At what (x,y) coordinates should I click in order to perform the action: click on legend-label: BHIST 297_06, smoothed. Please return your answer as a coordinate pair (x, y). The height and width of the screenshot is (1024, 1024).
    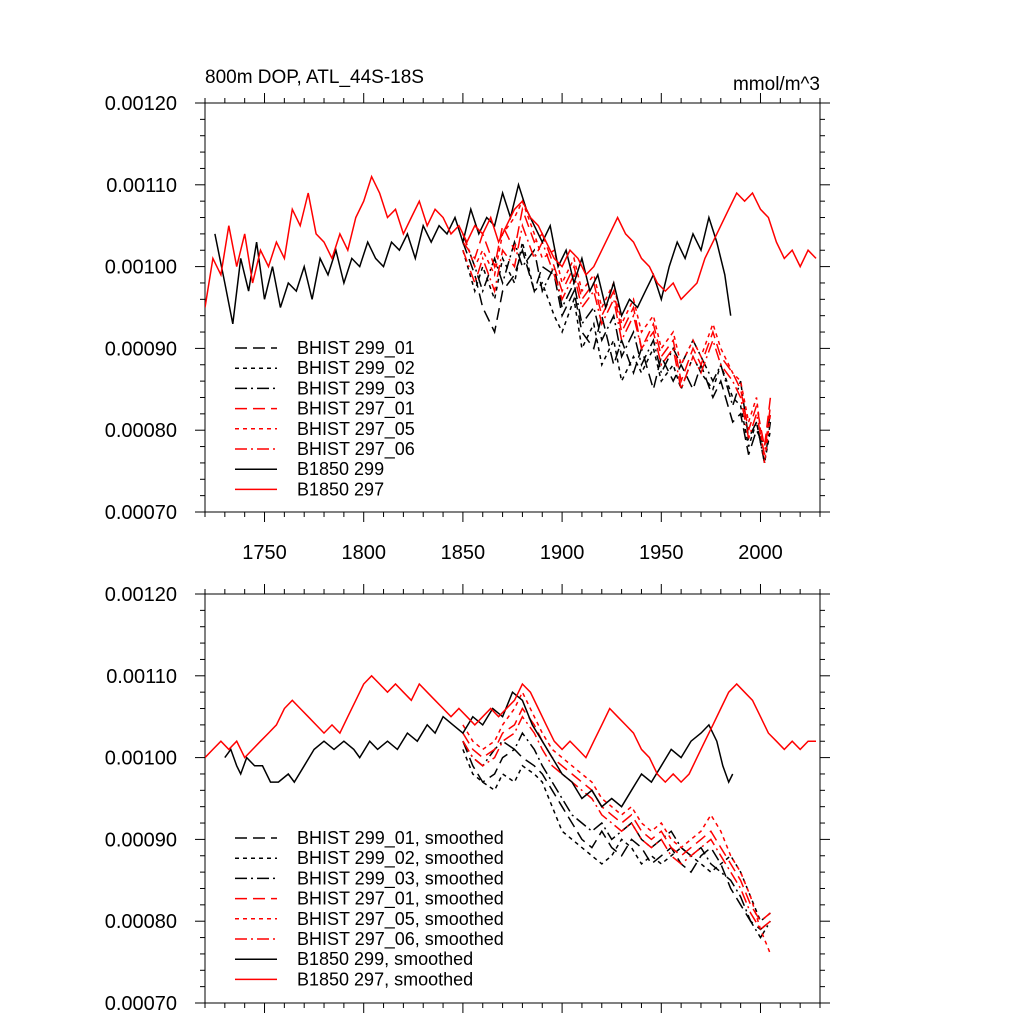
    Looking at the image, I should click on (400, 939).